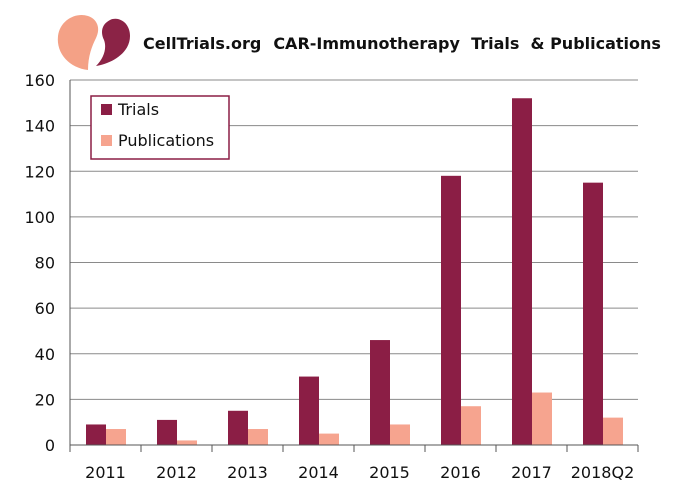 This screenshot has width=675, height=500. I want to click on y-tick-label: 20, so click(45, 399).